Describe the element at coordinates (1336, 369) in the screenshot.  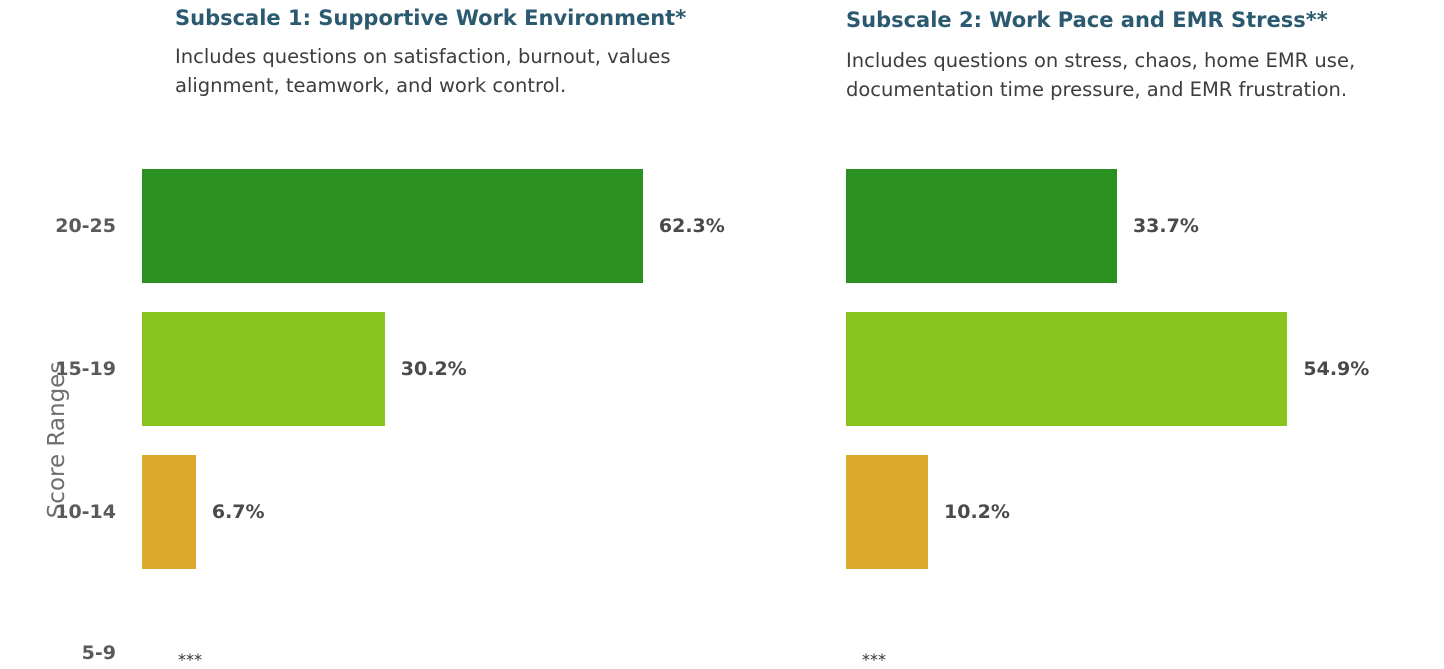
I see `panel2-value-label-15-19: 54.9%` at that location.